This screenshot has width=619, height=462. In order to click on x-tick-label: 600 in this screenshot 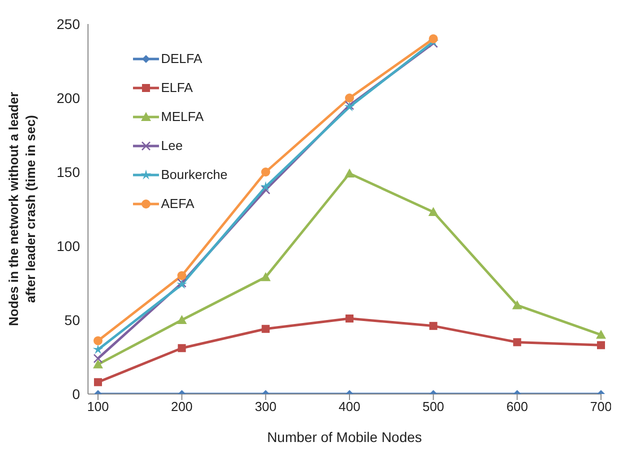, I will do `click(517, 406)`.